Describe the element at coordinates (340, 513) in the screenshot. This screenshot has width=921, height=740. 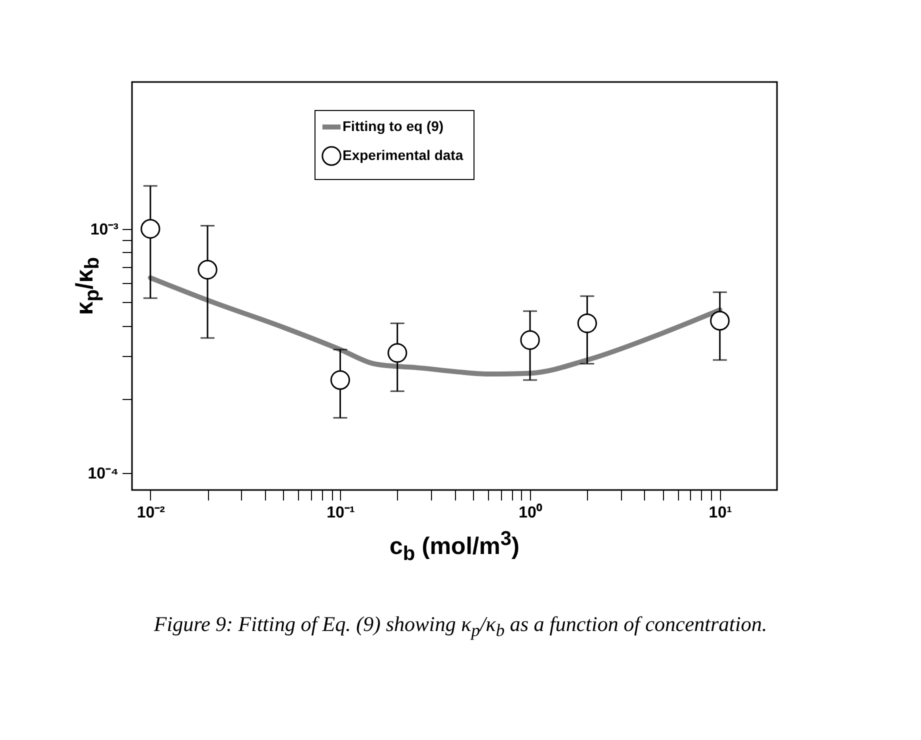
I see `x-tick-label: 10⁻¹` at that location.